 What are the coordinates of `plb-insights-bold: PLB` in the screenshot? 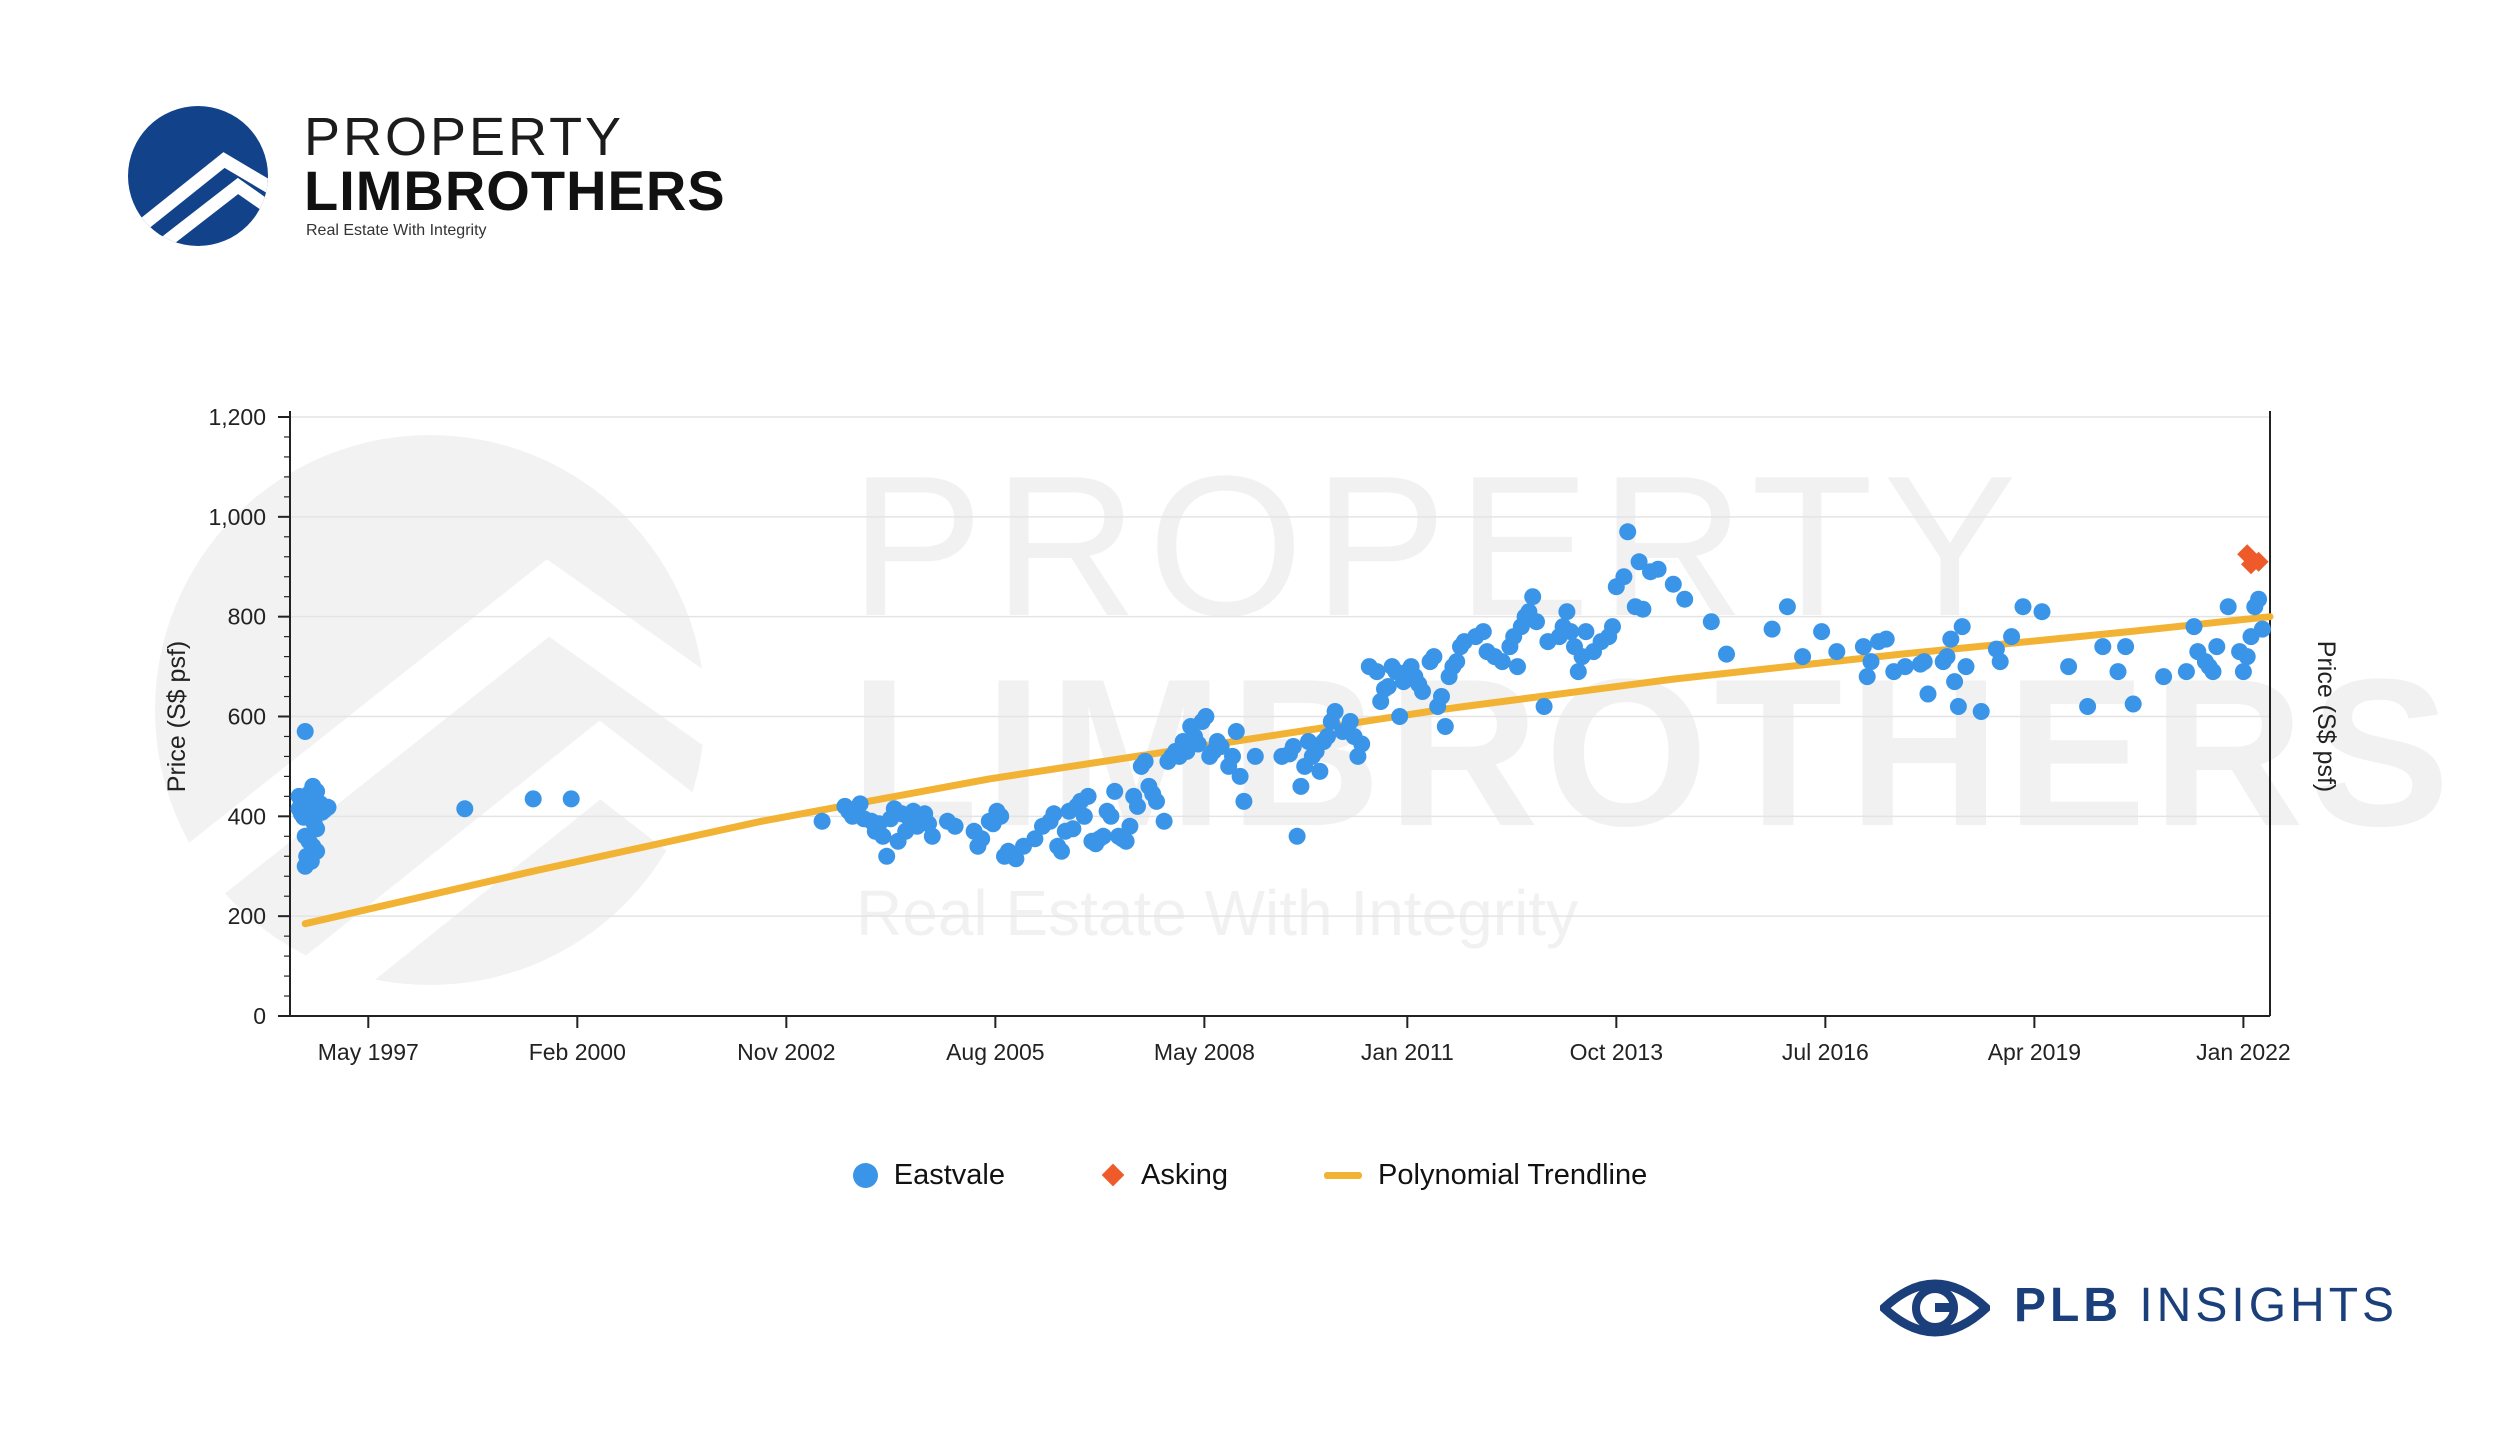 It's located at (2068, 1305).